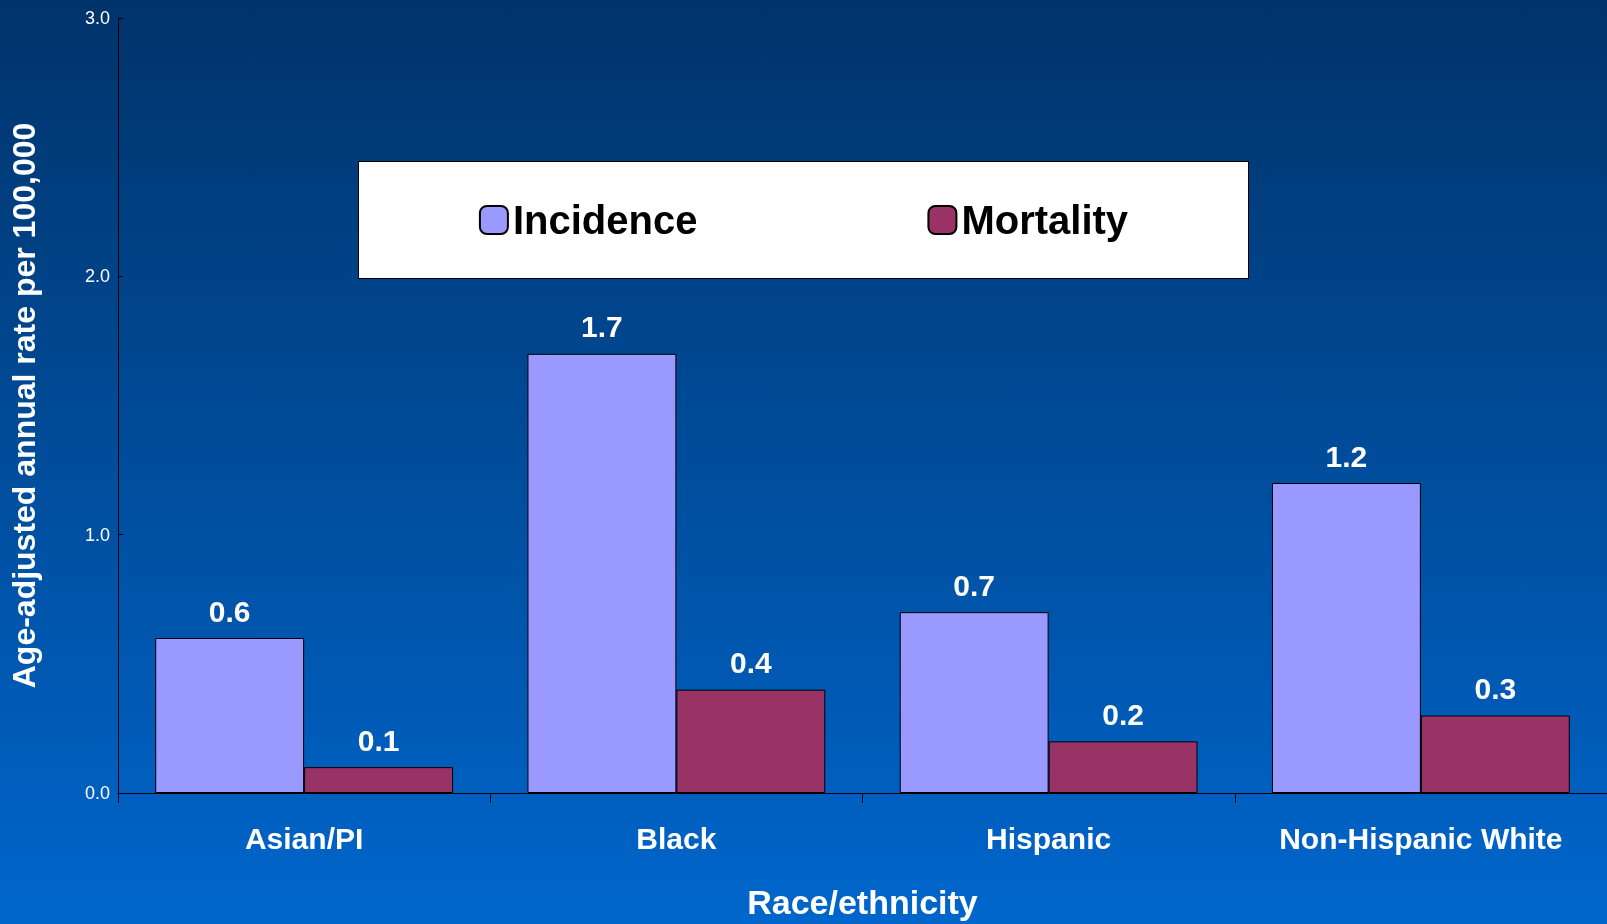 The image size is (1607, 924). I want to click on data-label: 0.1, so click(378, 740).